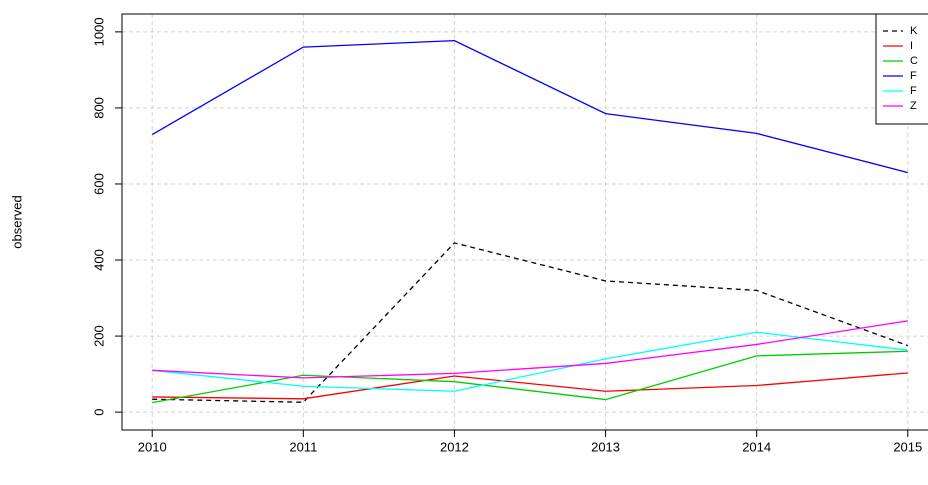 This screenshot has height=485, width=928. What do you see at coordinates (98, 336) in the screenshot?
I see `y-tick-label: 200` at bounding box center [98, 336].